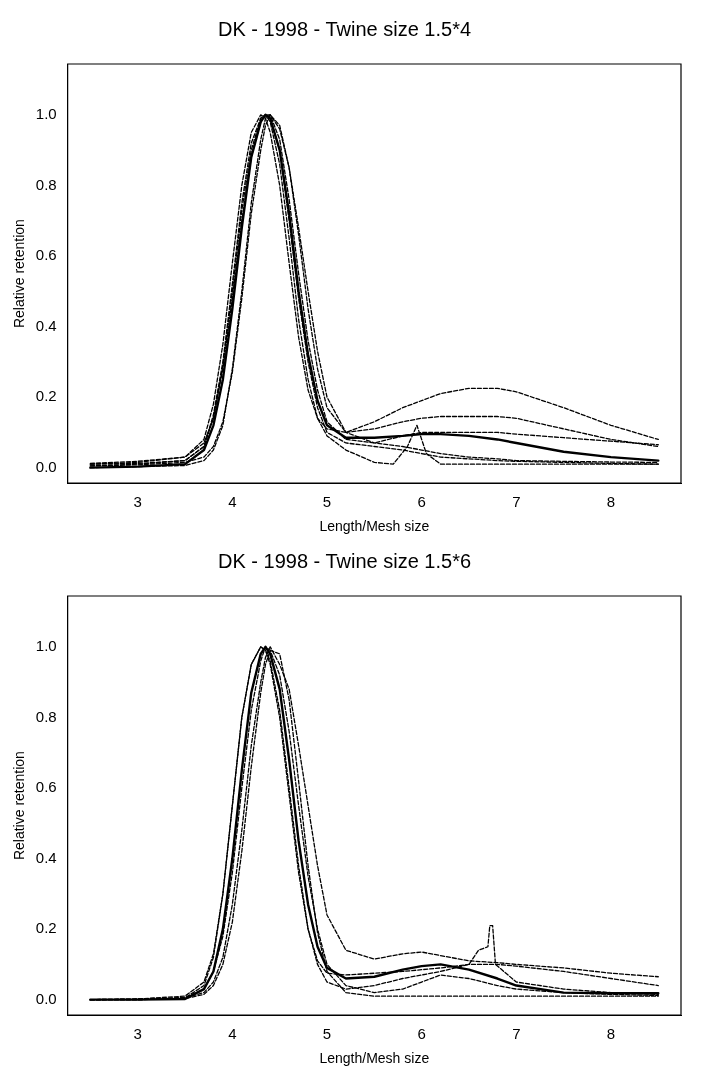 The height and width of the screenshot is (1085, 703). What do you see at coordinates (344, 28) in the screenshot?
I see `chart-title: DK - 1998 - Twine size 1.5*4` at bounding box center [344, 28].